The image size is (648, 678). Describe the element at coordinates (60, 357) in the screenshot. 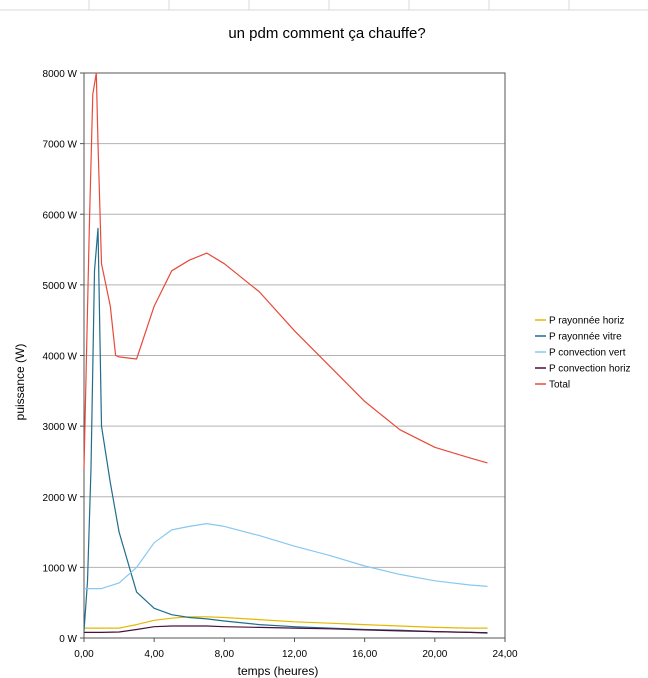

I see `y-tick-label: 4000 W` at that location.